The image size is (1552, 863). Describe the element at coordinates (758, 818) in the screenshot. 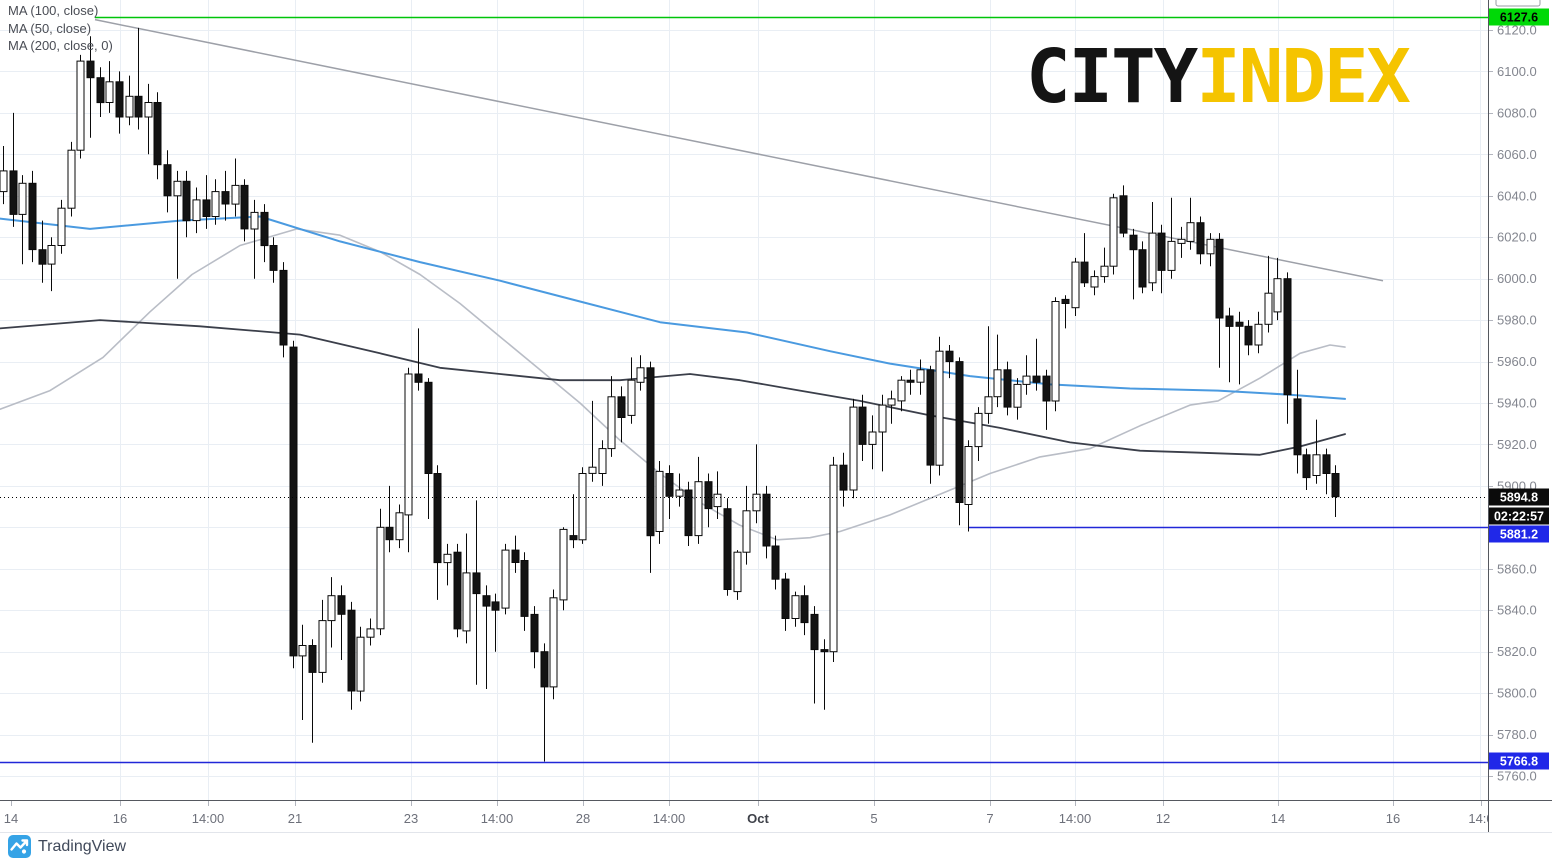

I see `svg-text: Oct` at that location.